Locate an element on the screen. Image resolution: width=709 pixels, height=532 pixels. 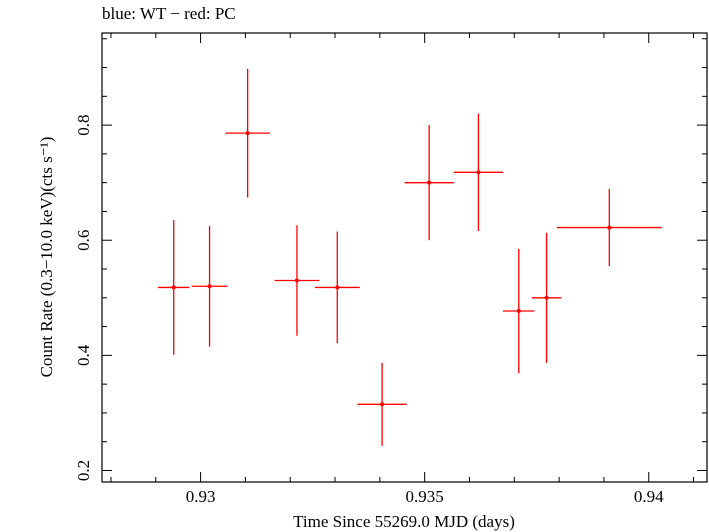
x-tick-label: 0.93 is located at coordinates (201, 496).